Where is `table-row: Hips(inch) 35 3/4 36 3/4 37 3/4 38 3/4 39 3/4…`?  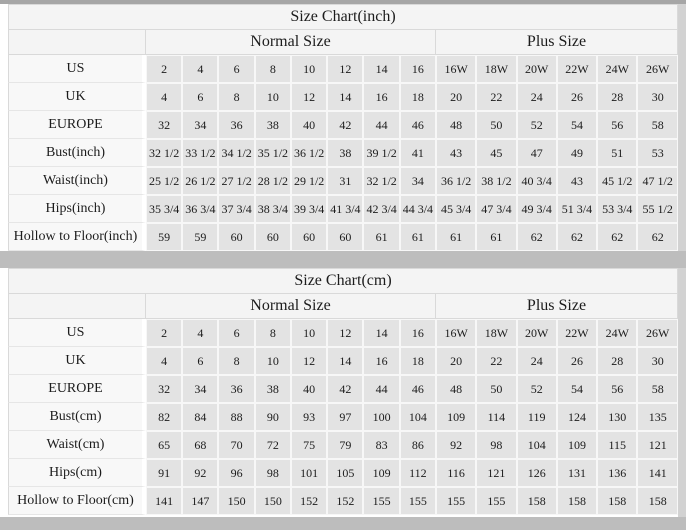 table-row: Hips(inch) 35 3/4 36 3/4 37 3/4 38 3/4 39 3/4… is located at coordinates (343, 209).